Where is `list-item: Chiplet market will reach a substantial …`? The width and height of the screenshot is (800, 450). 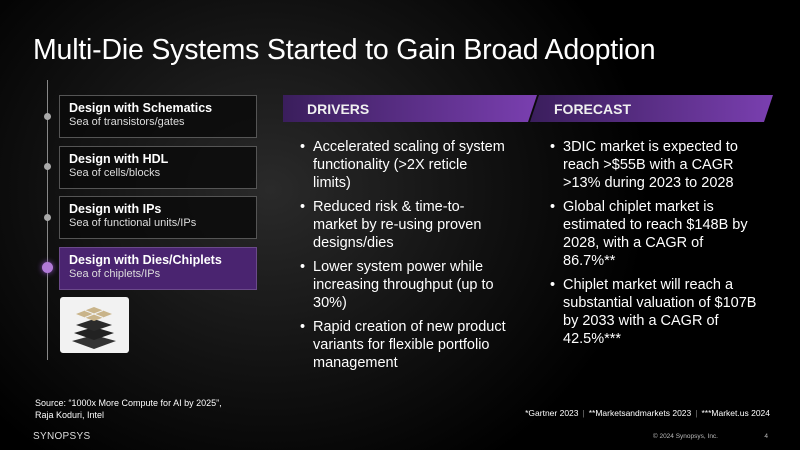
list-item: Chiplet market will reach a substantial … is located at coordinates (653, 312).